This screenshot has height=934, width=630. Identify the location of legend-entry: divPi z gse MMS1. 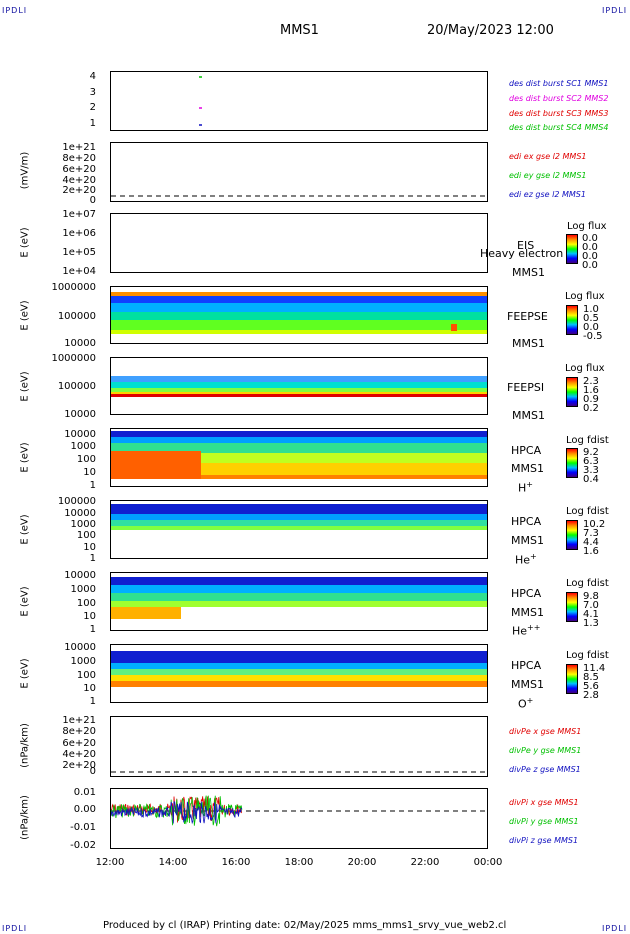
(544, 840).